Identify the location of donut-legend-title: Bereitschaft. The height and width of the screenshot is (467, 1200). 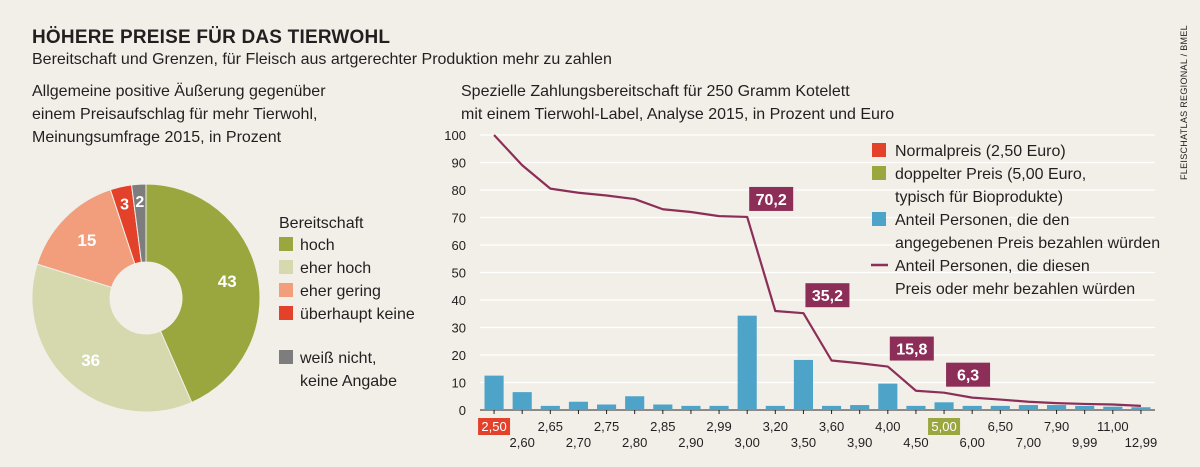
(321, 223).